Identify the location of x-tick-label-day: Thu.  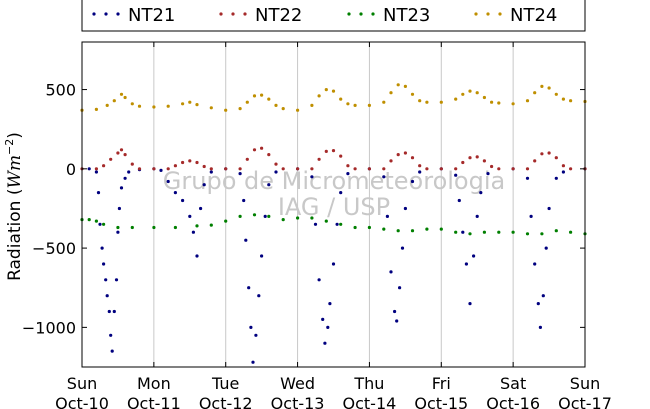
(368, 383).